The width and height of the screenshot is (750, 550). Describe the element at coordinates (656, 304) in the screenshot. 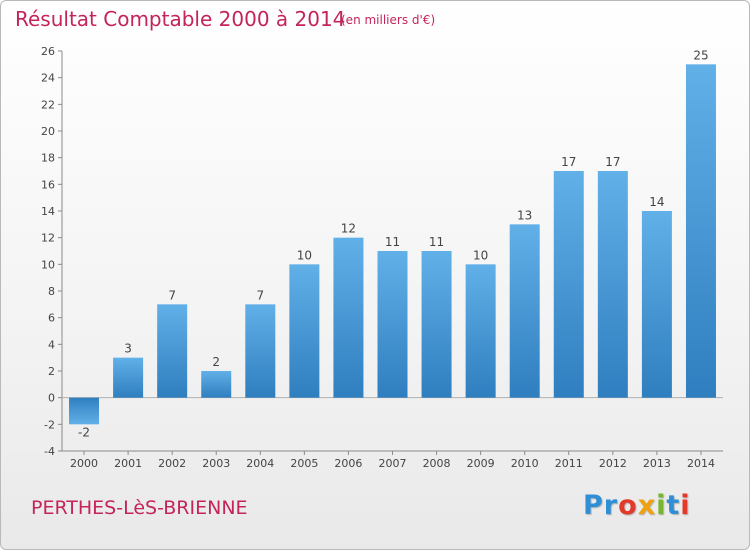

I see `bar-2013` at that location.